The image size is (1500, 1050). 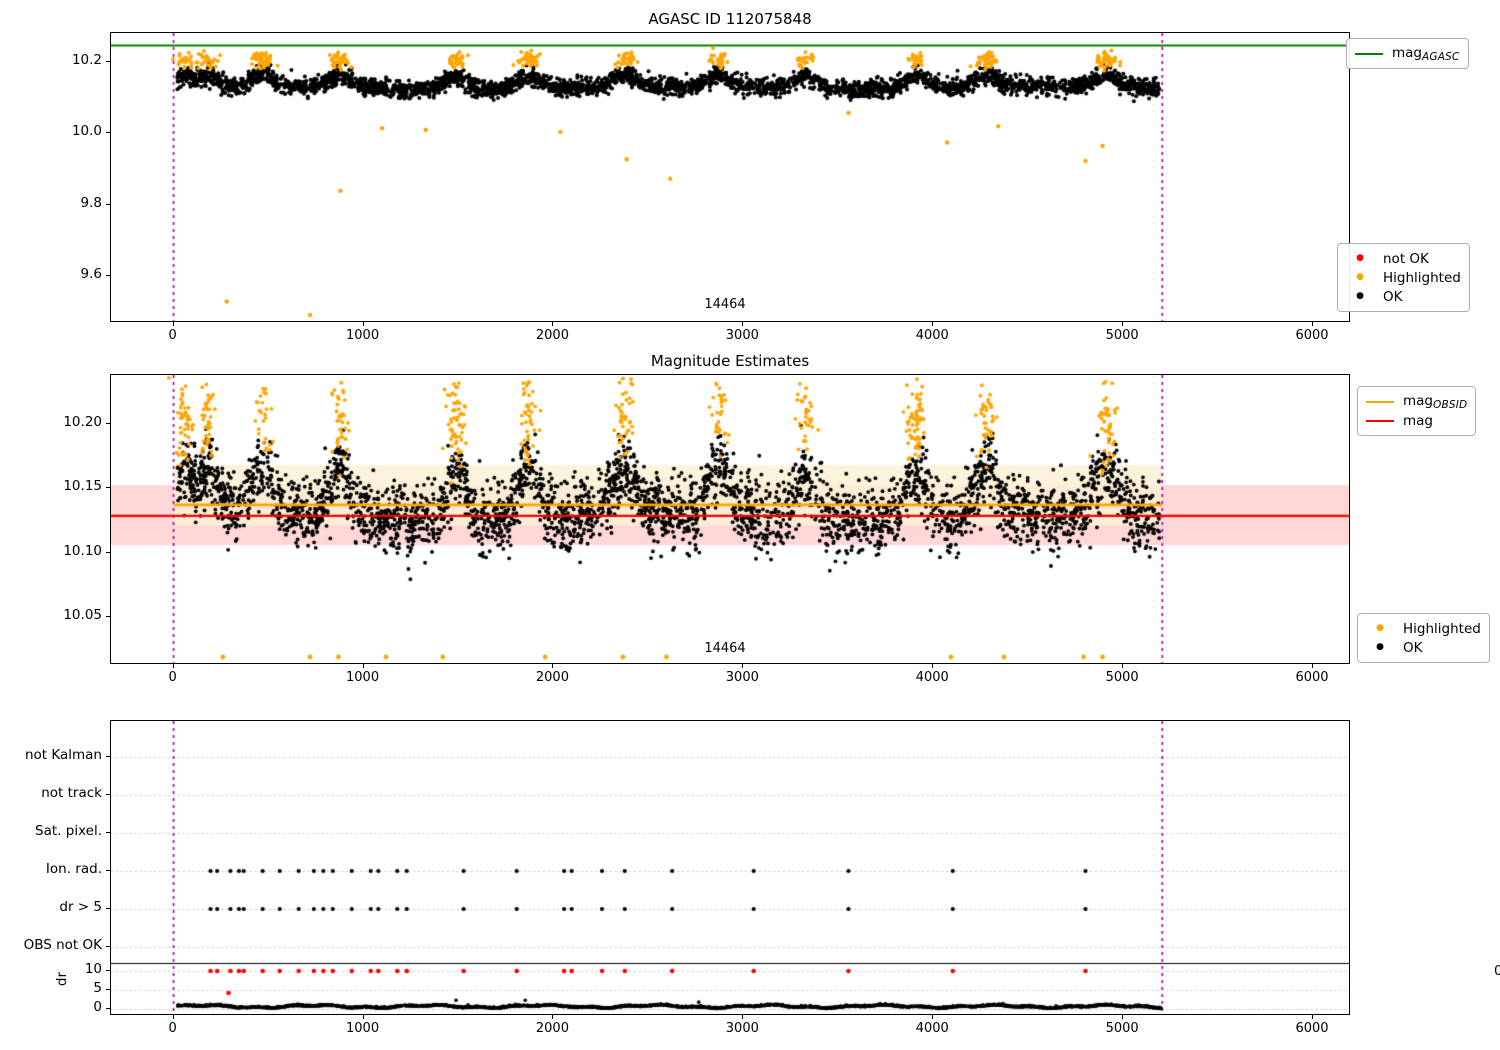 I want to click on panel1-title: AGASC ID 112075848, so click(x=730, y=19).